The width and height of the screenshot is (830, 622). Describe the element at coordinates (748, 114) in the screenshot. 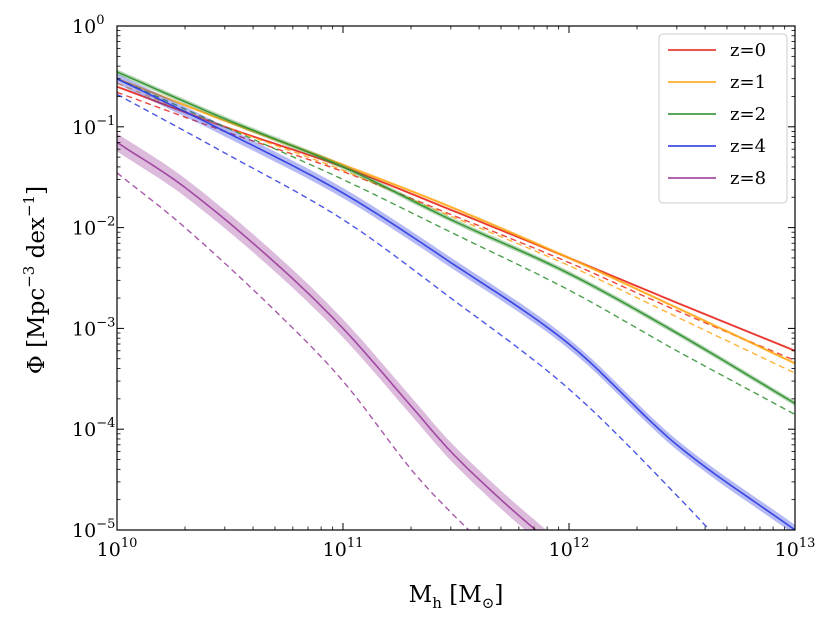

I see `legend-label: z=2` at that location.